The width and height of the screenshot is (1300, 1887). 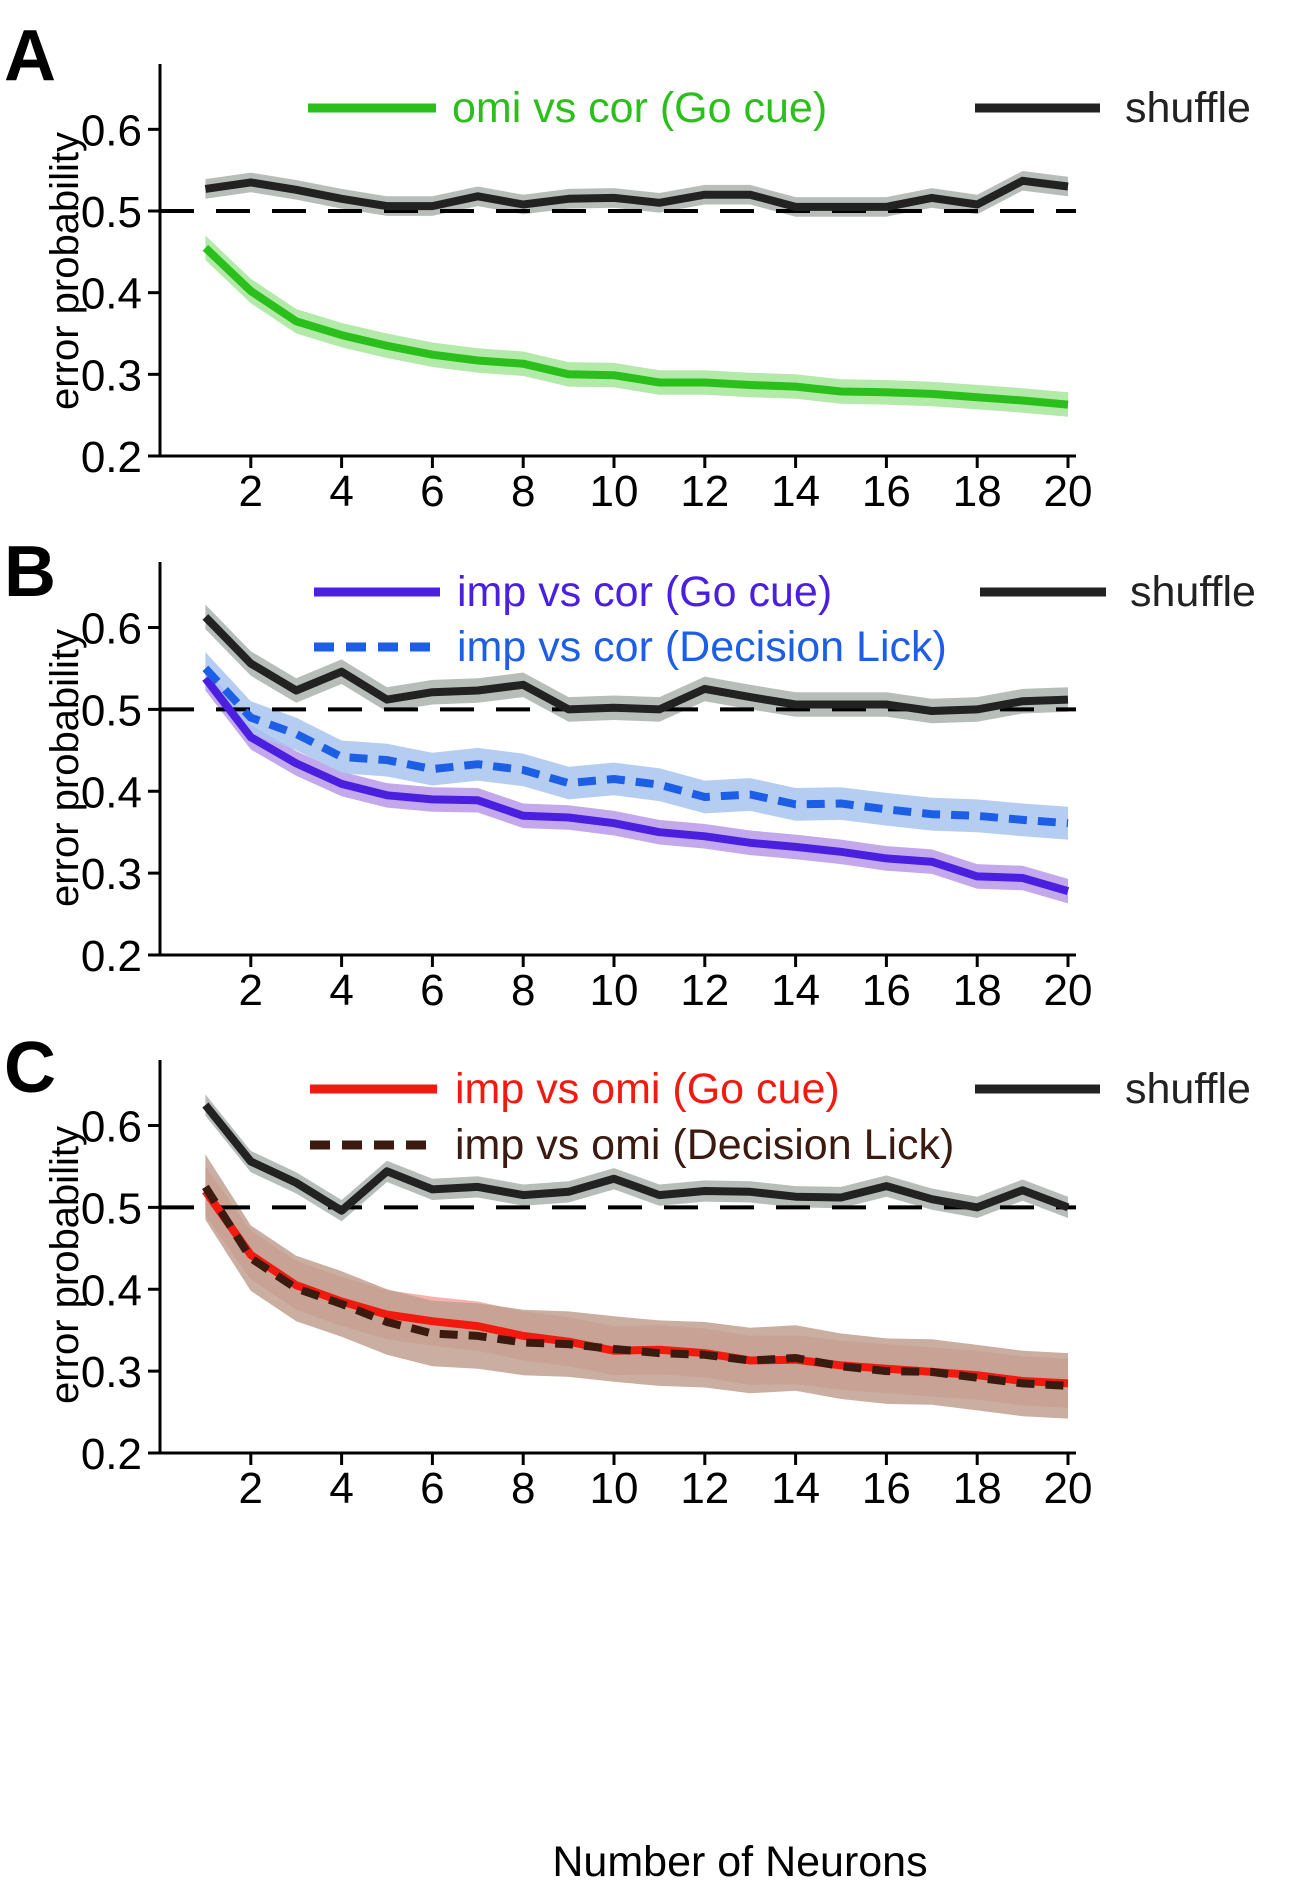 What do you see at coordinates (65, 1265) in the screenshot?
I see `panel-c-y-axis-label: error probability` at bounding box center [65, 1265].